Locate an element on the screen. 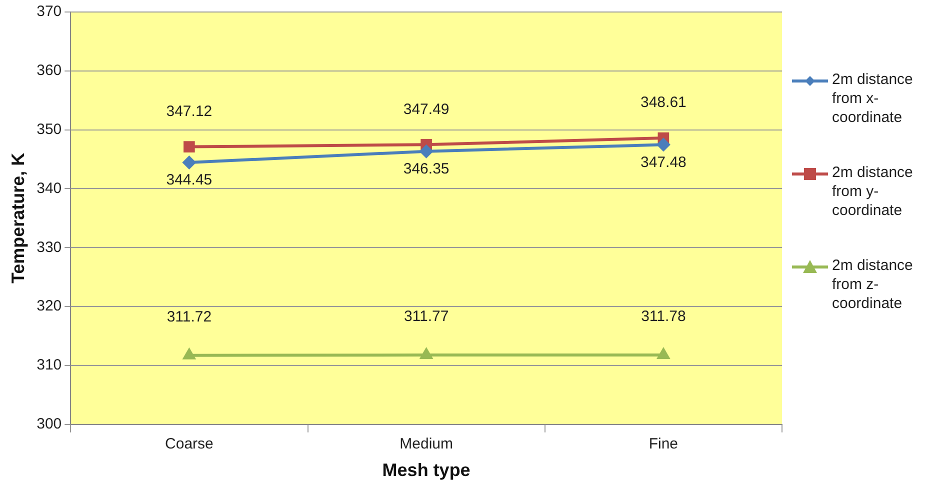 This screenshot has width=946, height=490. y-axis-title: Temperature, K is located at coordinates (18, 218).